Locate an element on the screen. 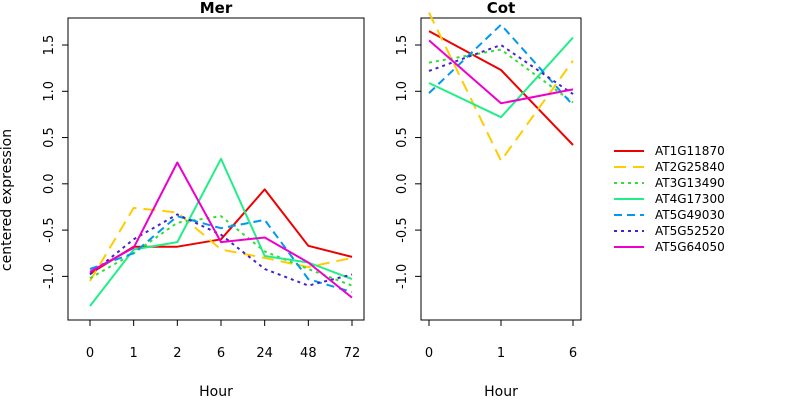  x-tick-label-mer-3: 6 is located at coordinates (221, 353).